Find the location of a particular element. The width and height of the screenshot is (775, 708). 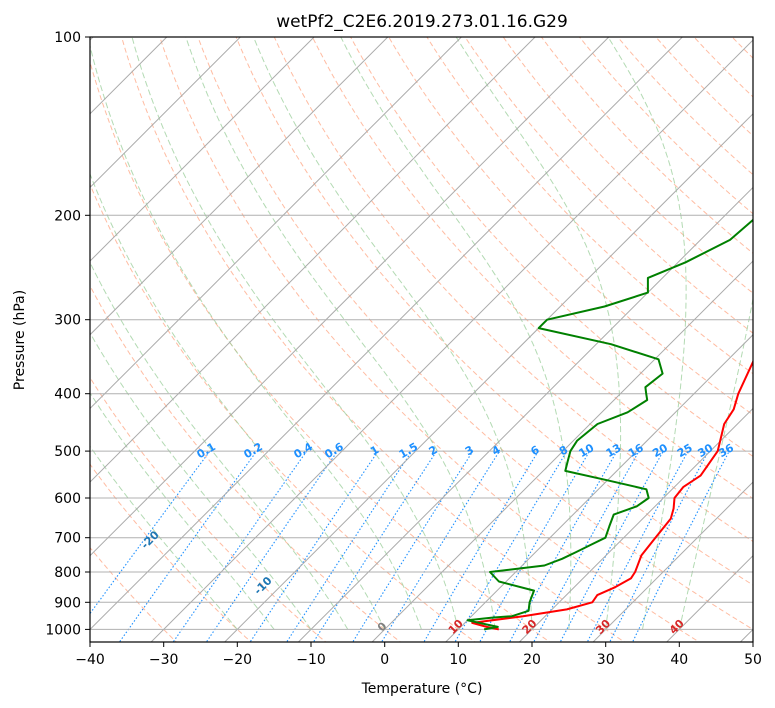

mixing-ratio-label: 4 is located at coordinates (496, 450).